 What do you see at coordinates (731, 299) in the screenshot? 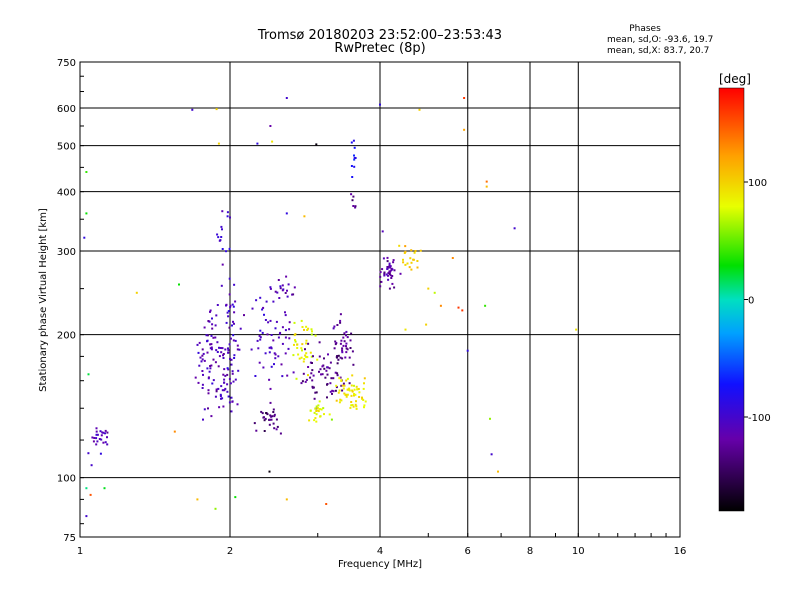
I see `colorbar-gradient` at bounding box center [731, 299].